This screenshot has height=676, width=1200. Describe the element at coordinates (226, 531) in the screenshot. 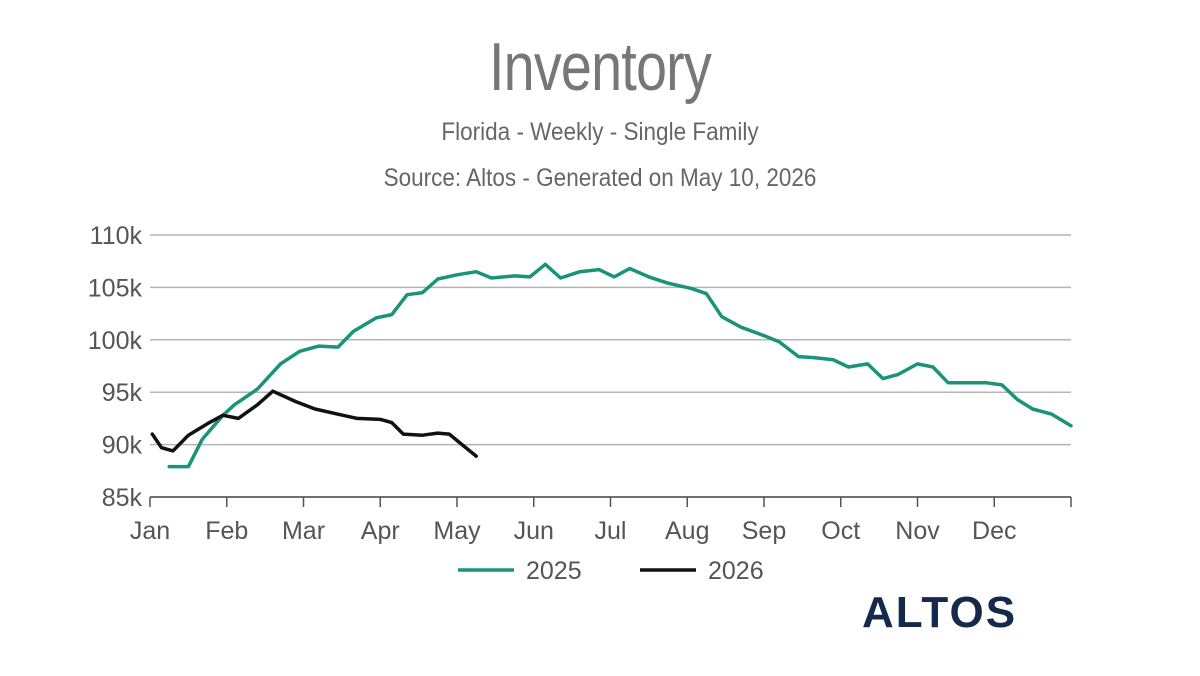

I see `x-tick-label: Feb` at that location.